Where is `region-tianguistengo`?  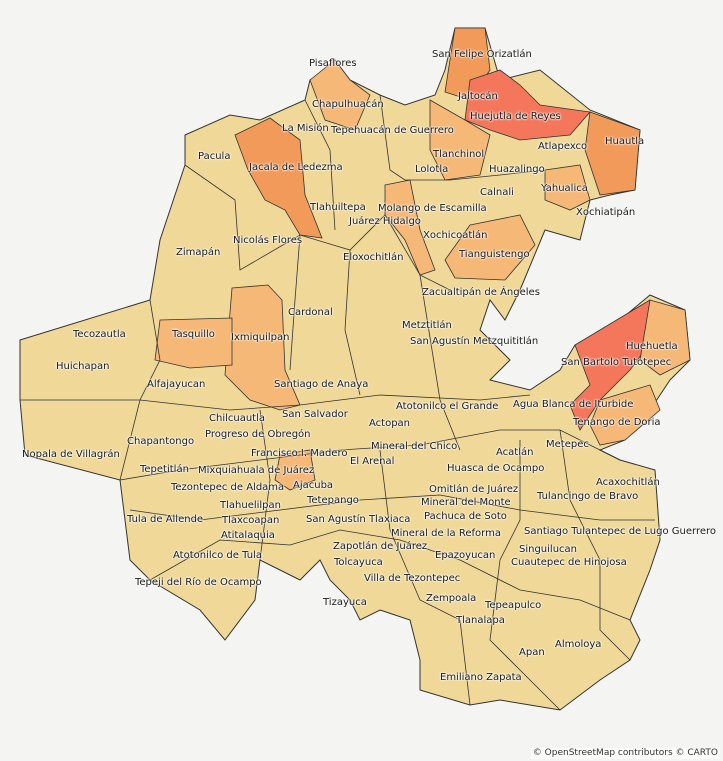
region-tianguistengo is located at coordinates (490, 247).